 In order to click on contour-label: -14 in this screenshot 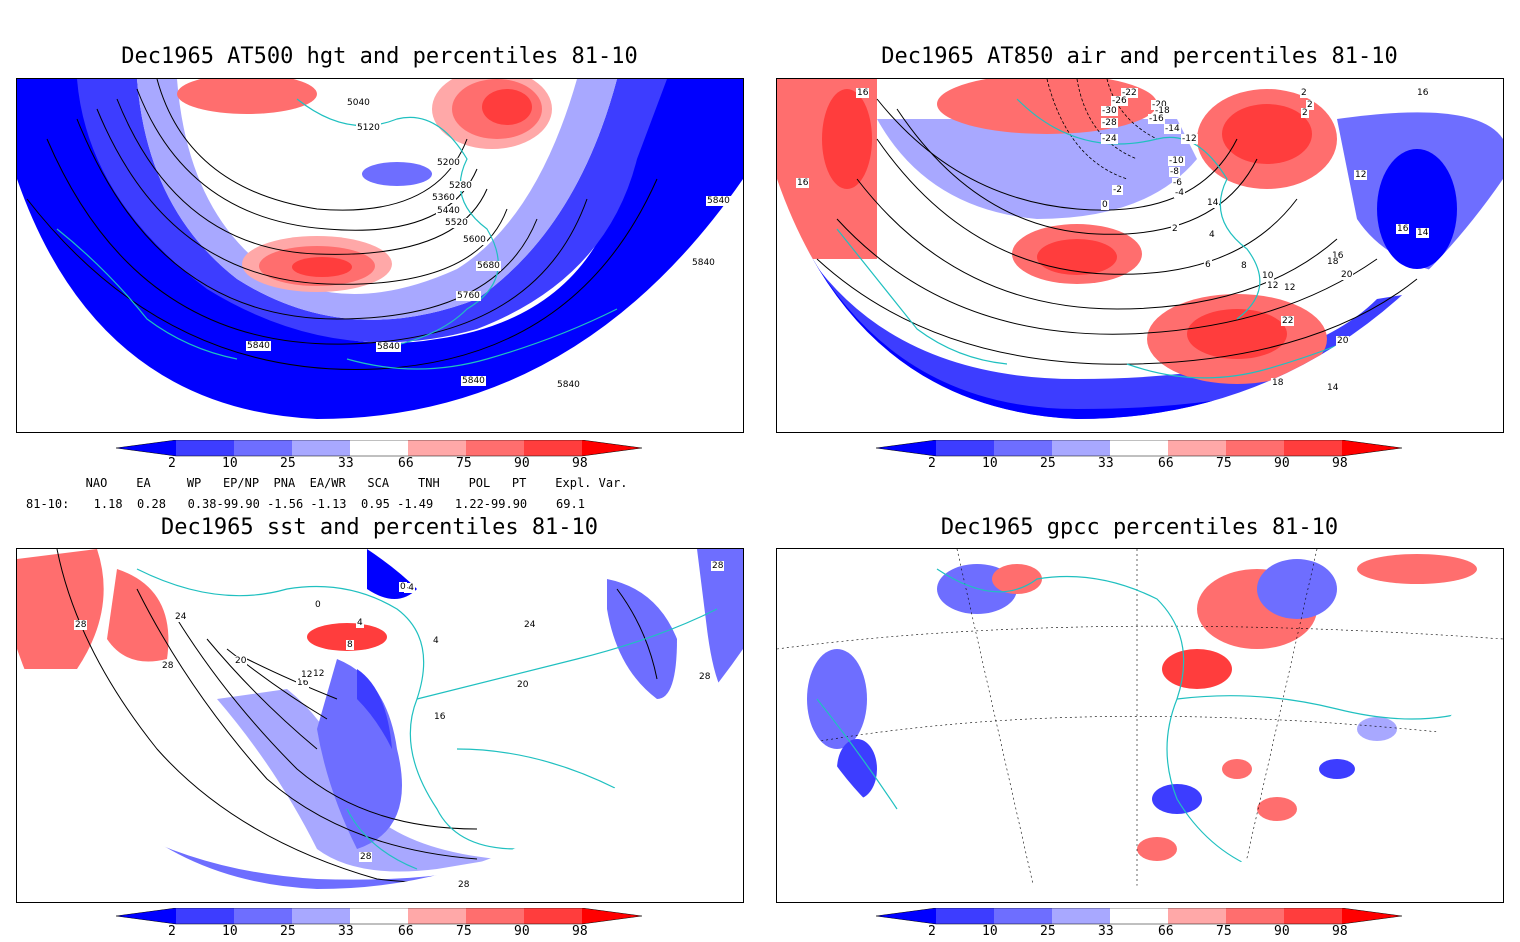, I will do `click(1172, 129)`.